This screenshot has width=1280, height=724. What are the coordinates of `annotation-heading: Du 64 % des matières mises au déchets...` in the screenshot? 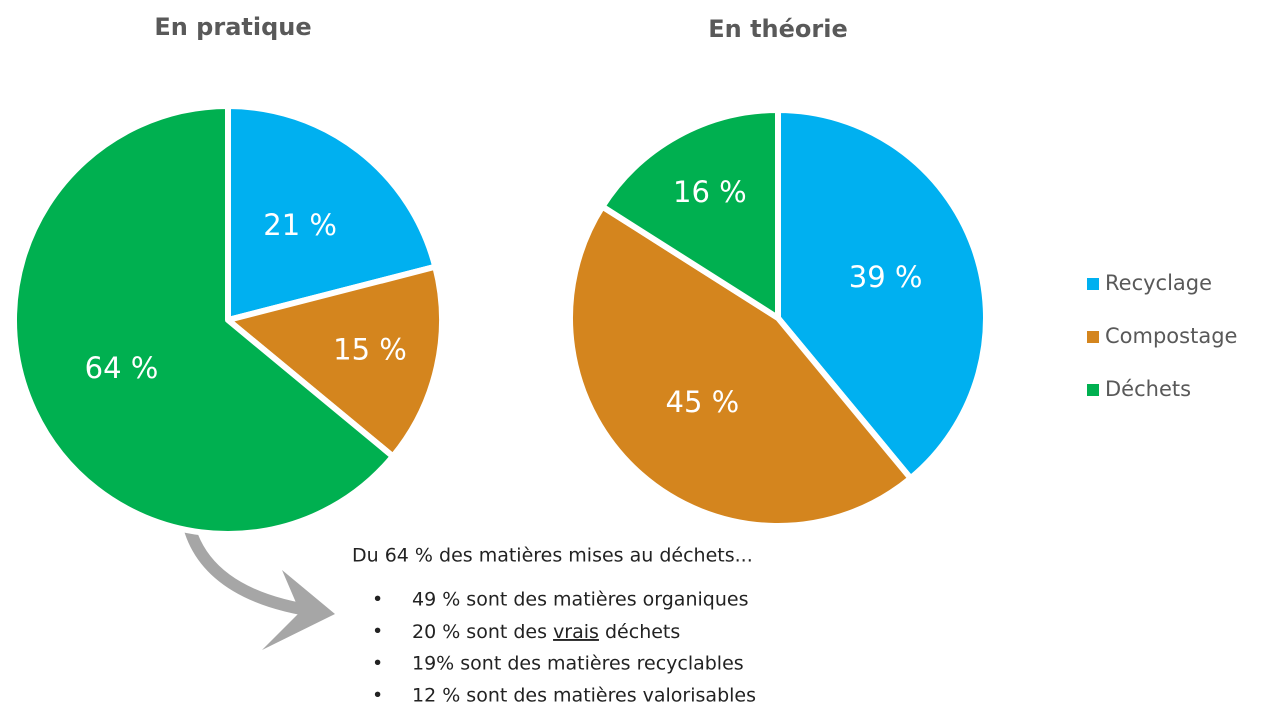 It's located at (552, 556).